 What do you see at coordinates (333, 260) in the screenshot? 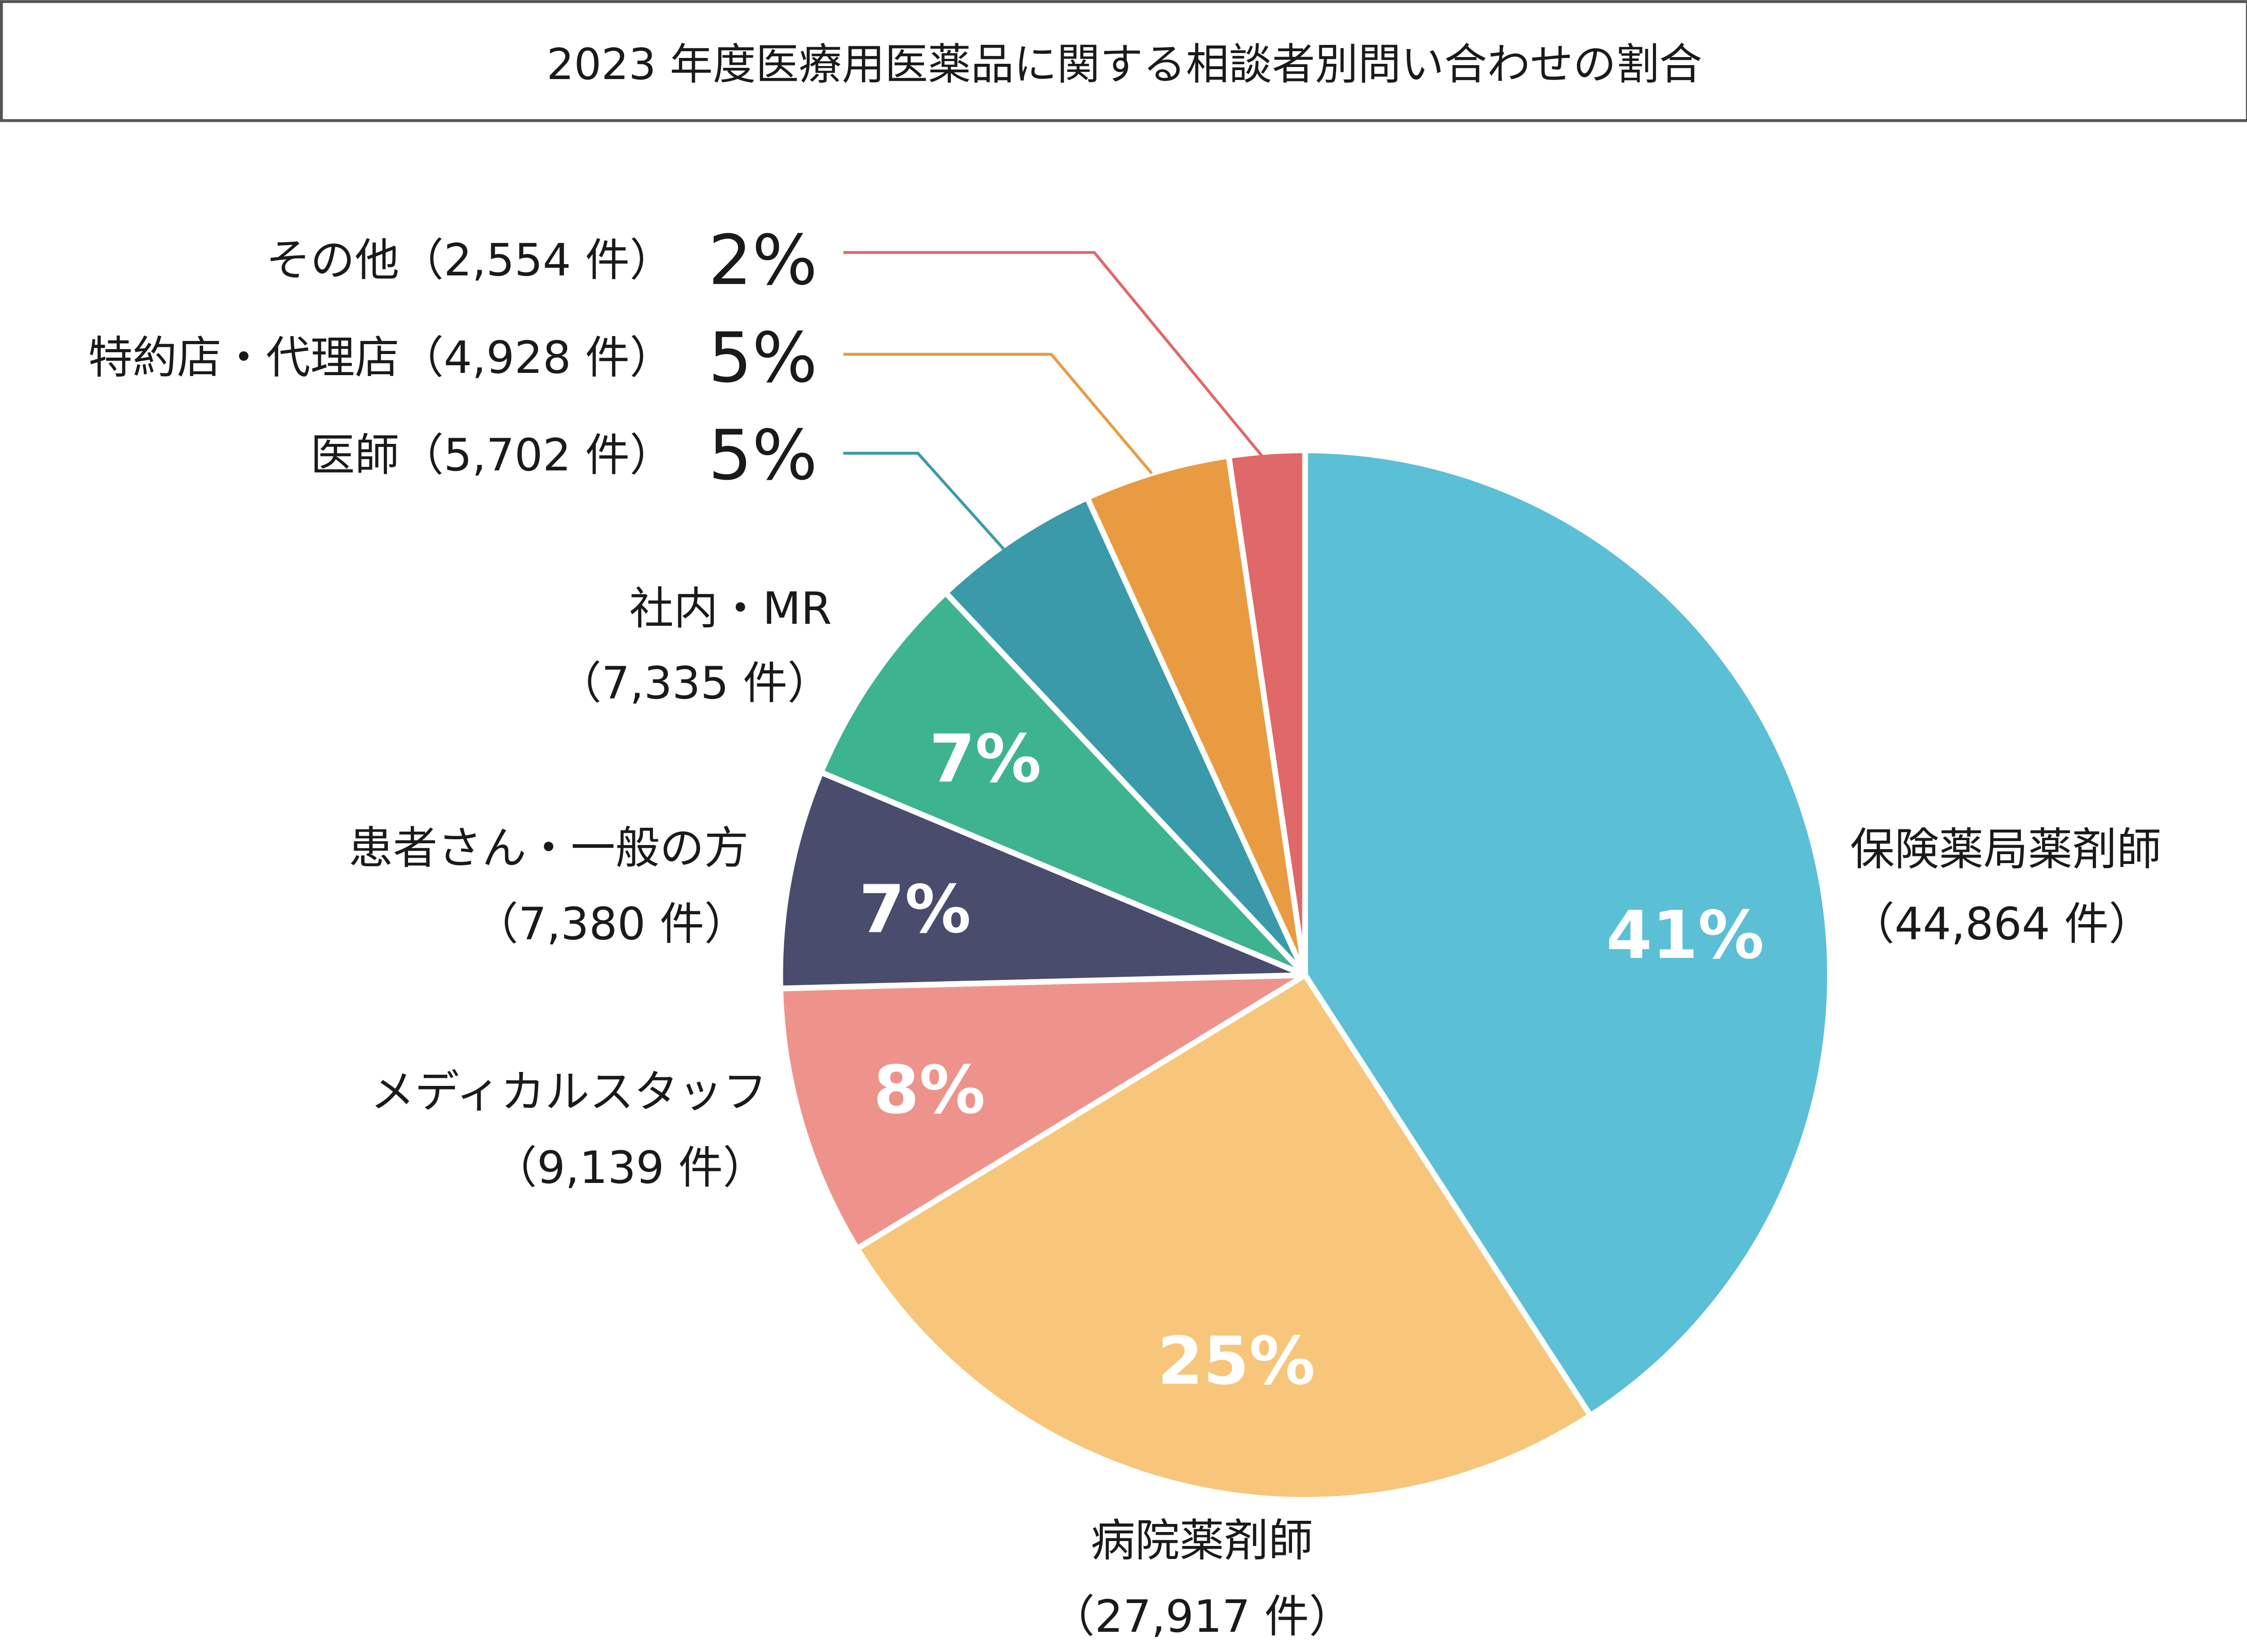
I see `slice-name: その他` at bounding box center [333, 260].